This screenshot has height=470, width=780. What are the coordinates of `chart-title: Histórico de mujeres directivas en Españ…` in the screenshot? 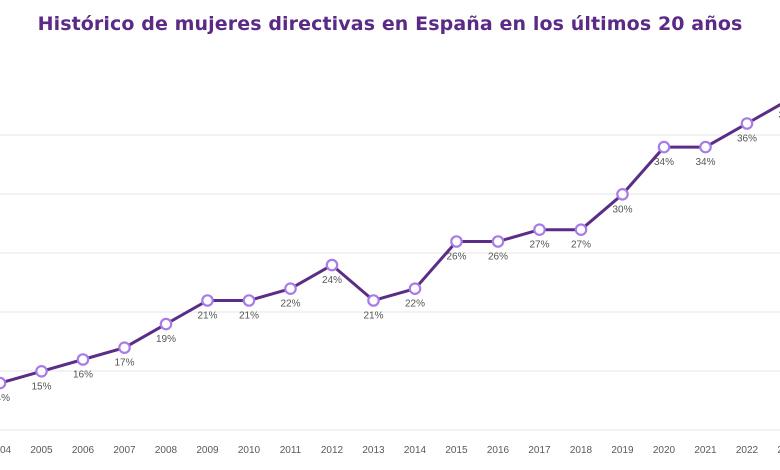 It's located at (390, 24).